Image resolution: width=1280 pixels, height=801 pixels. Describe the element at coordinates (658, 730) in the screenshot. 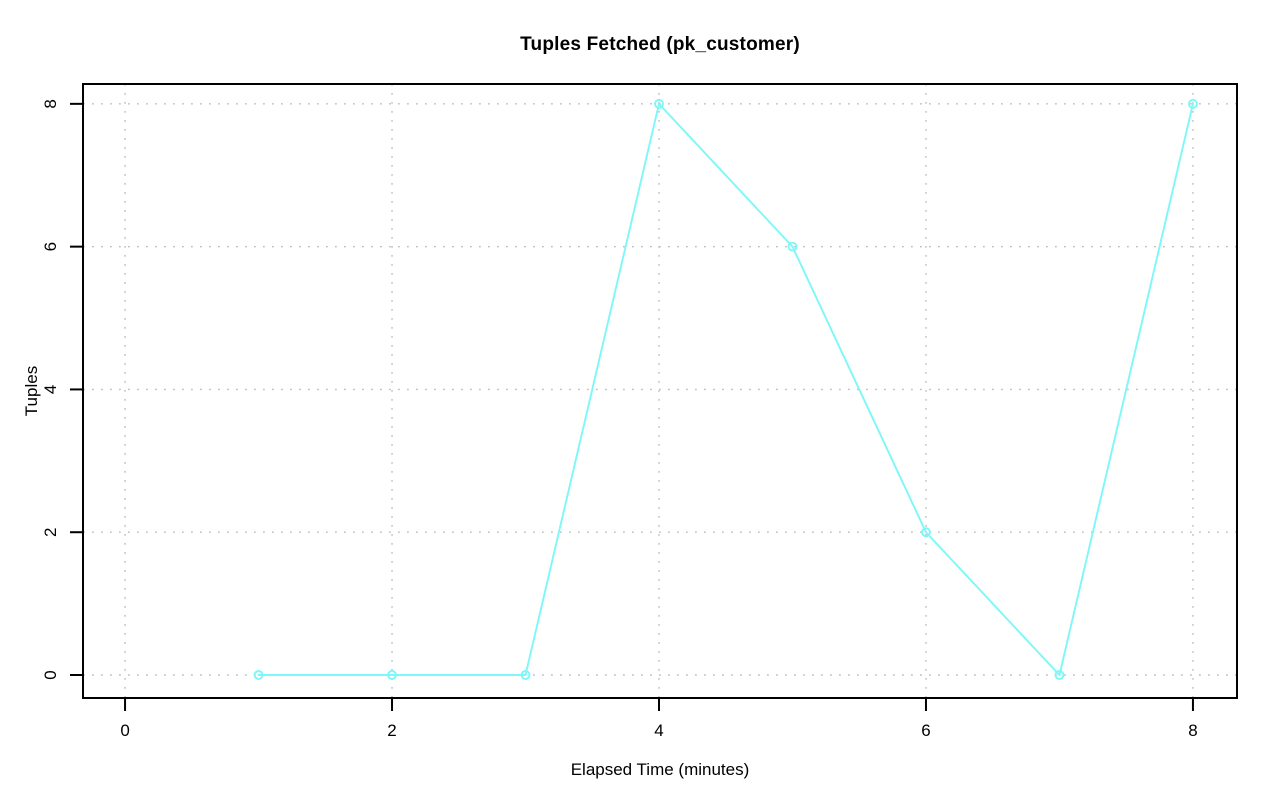

I see `x-tick-label: 4` at that location.